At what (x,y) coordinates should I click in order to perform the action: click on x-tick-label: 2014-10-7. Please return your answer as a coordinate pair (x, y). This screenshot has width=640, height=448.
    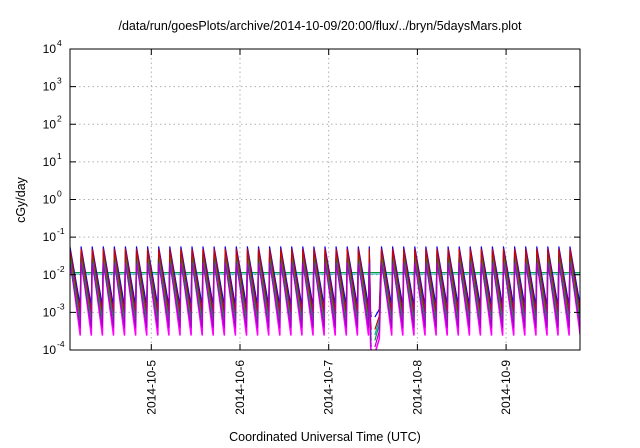
    Looking at the image, I should click on (329, 387).